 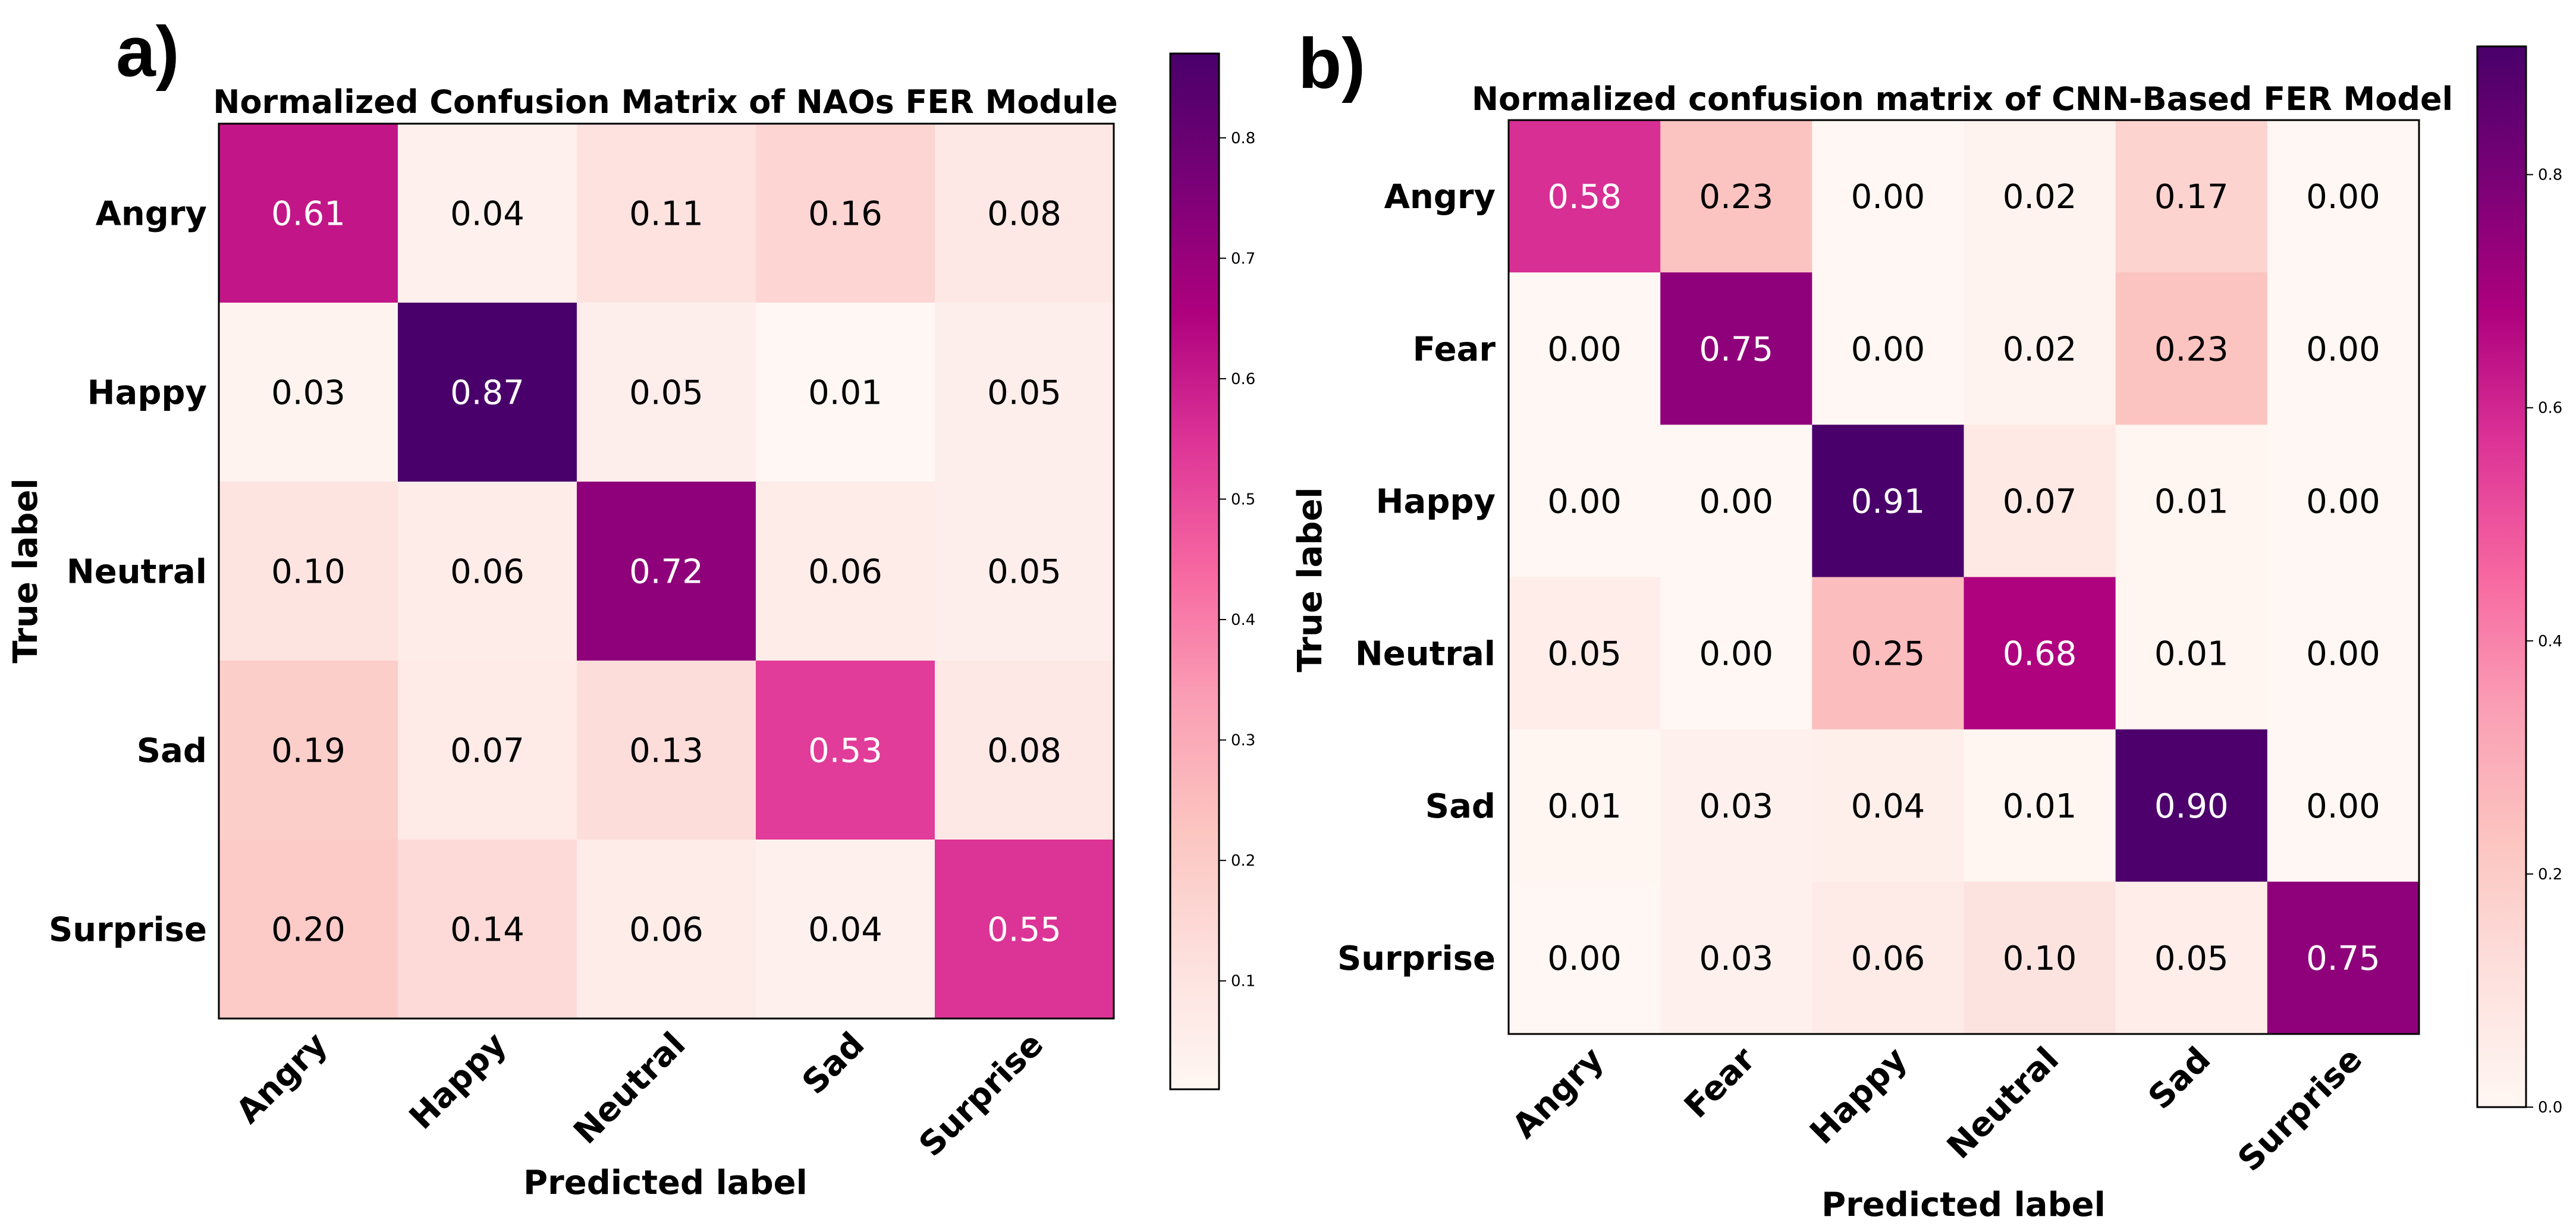 What do you see at coordinates (2003, 1103) in the screenshot?
I see `x-tick-label: Neutral` at bounding box center [2003, 1103].